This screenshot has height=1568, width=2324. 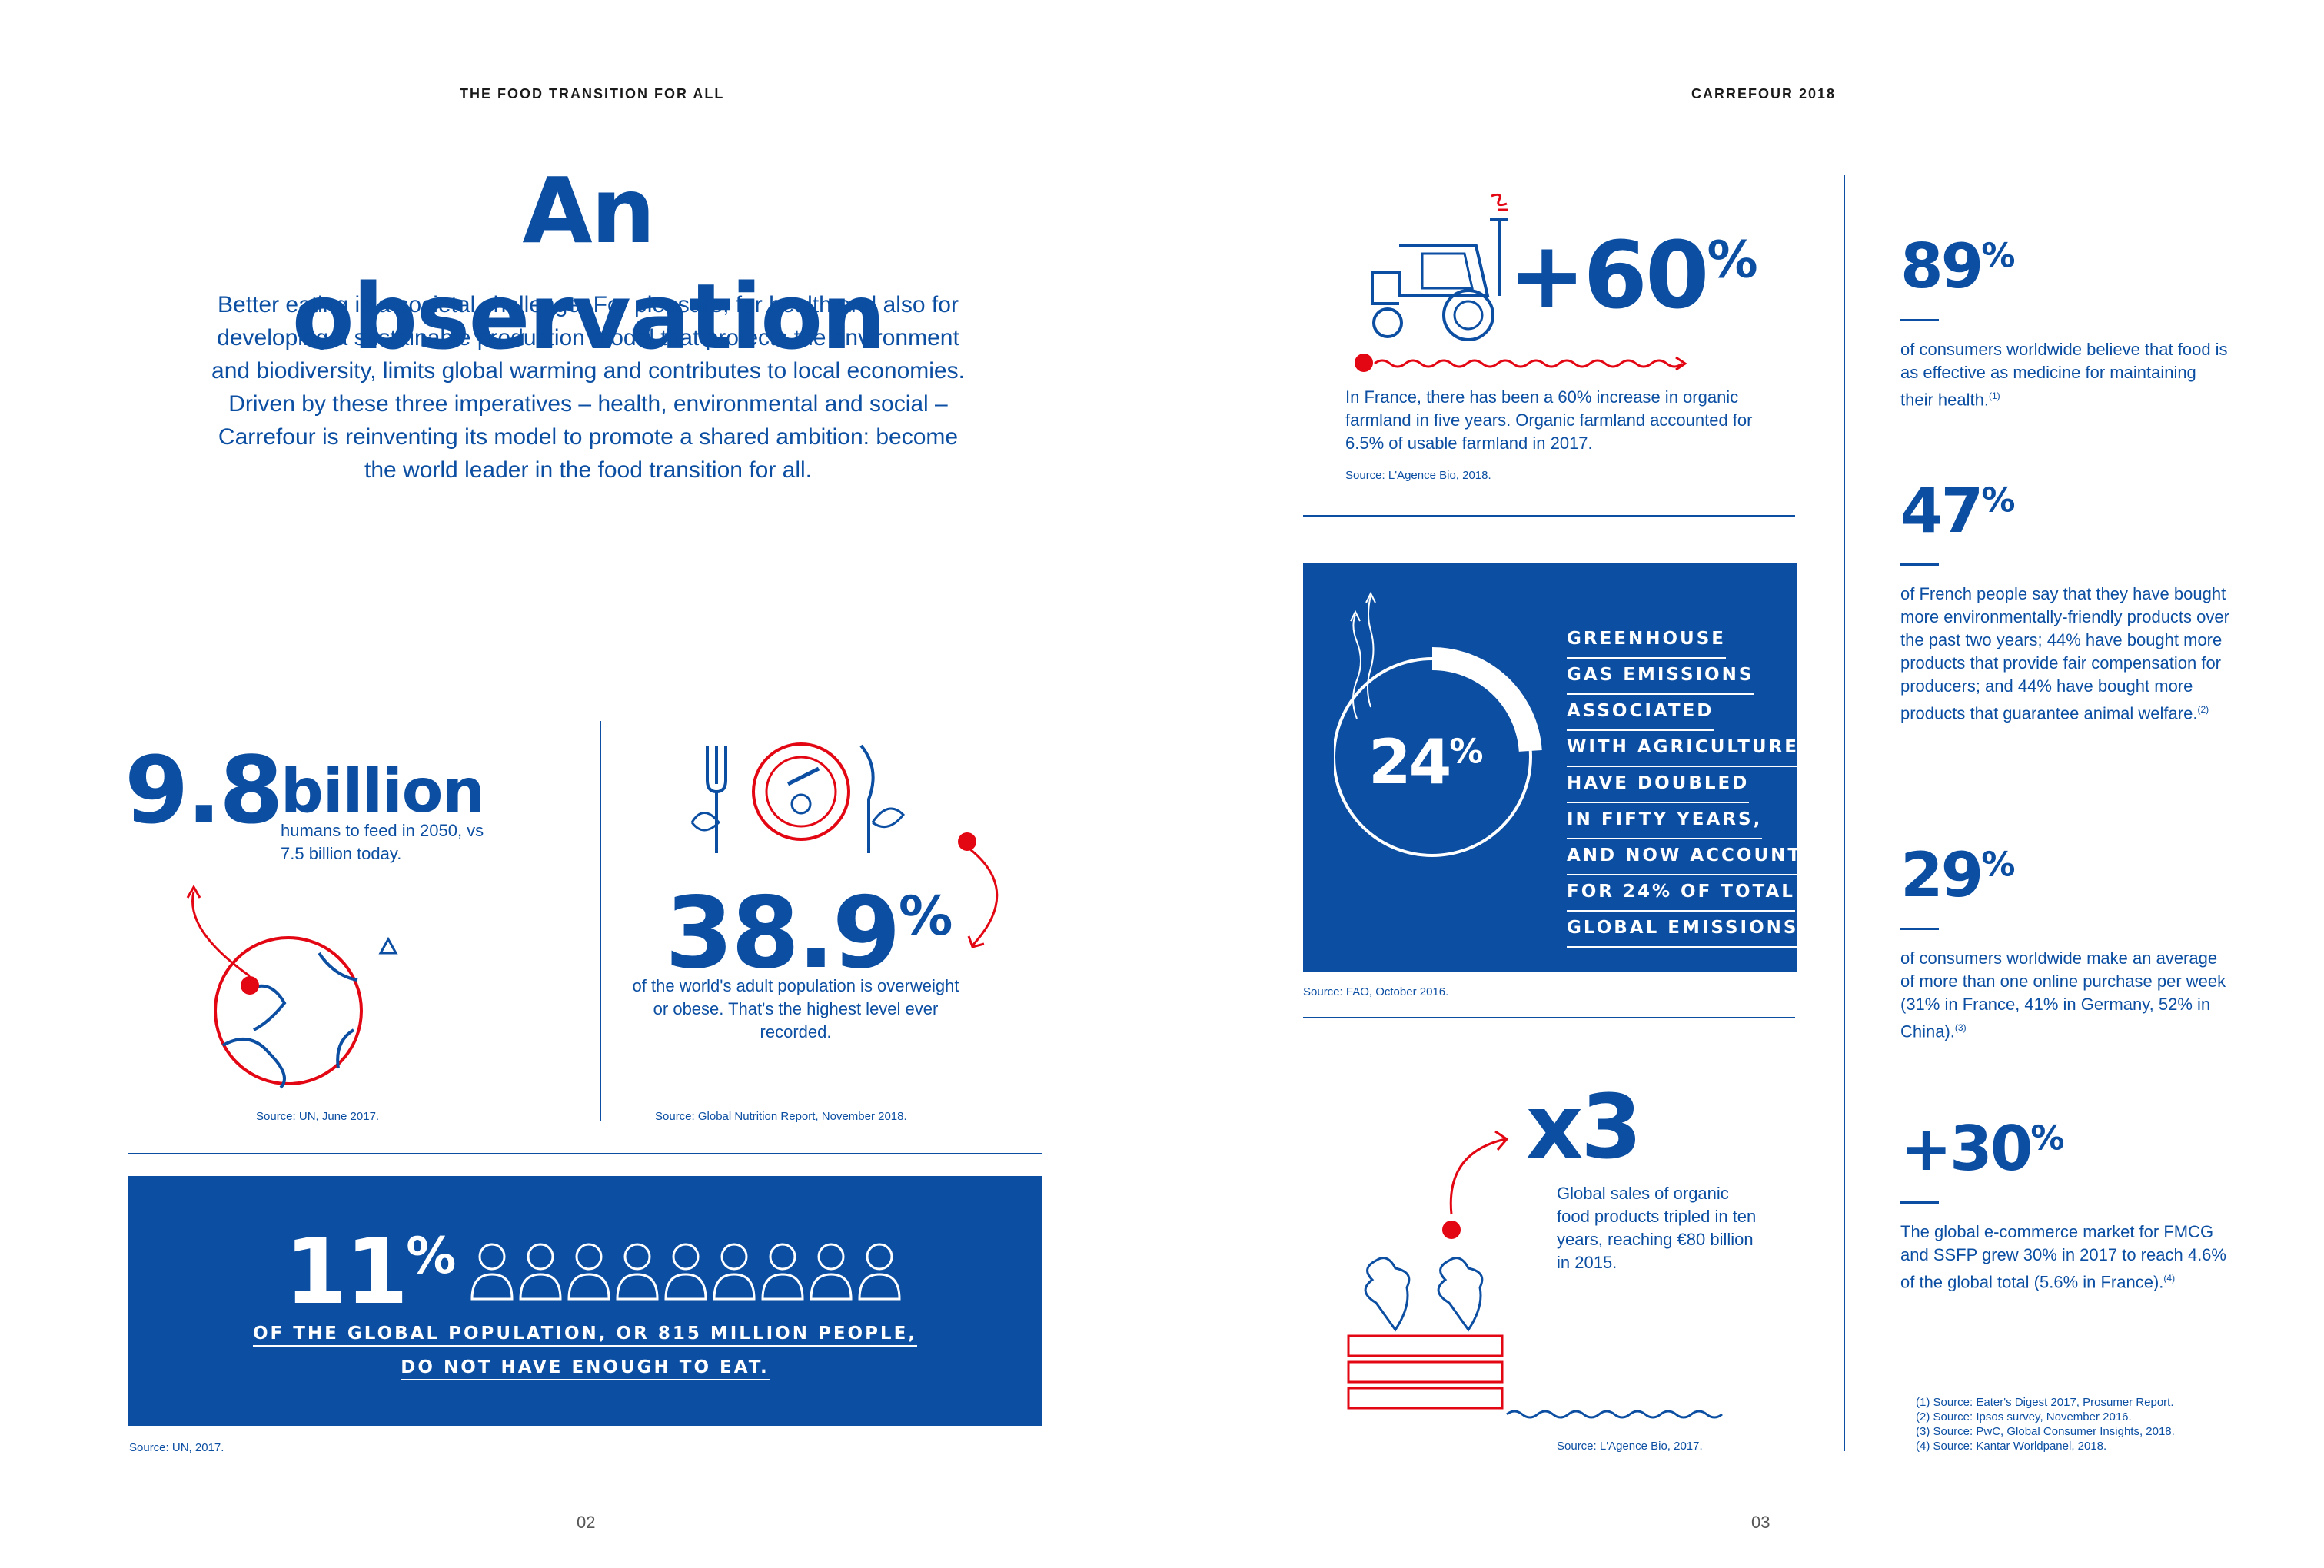 I want to click on emissions-line-8-text: FOR 24% OF TOTAL, so click(x=1681, y=894).